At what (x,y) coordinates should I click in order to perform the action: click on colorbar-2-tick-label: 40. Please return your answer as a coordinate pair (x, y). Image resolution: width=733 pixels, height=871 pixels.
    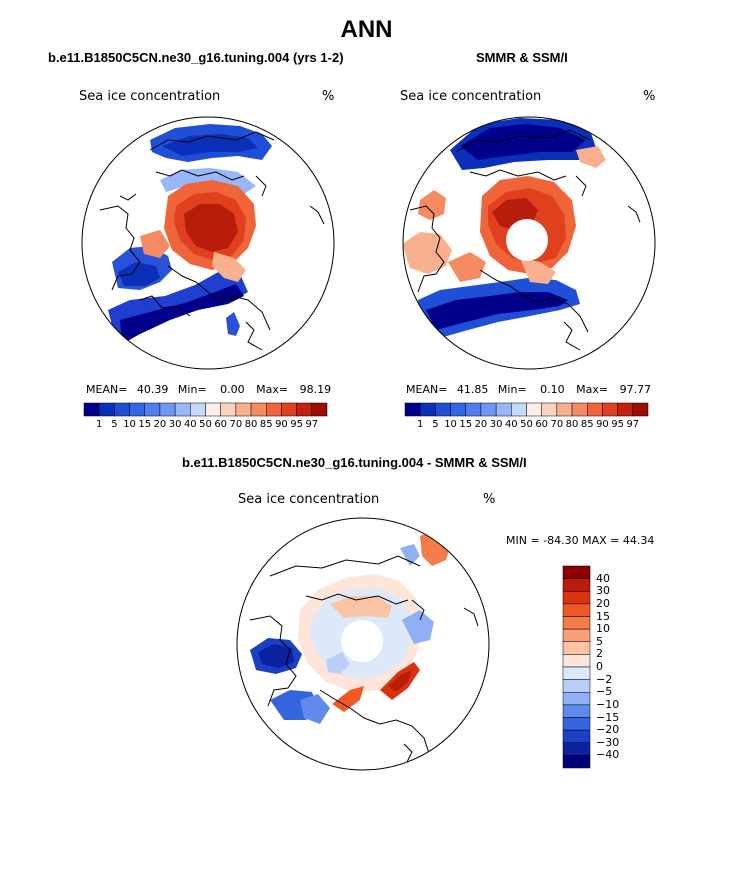
    Looking at the image, I should click on (511, 424).